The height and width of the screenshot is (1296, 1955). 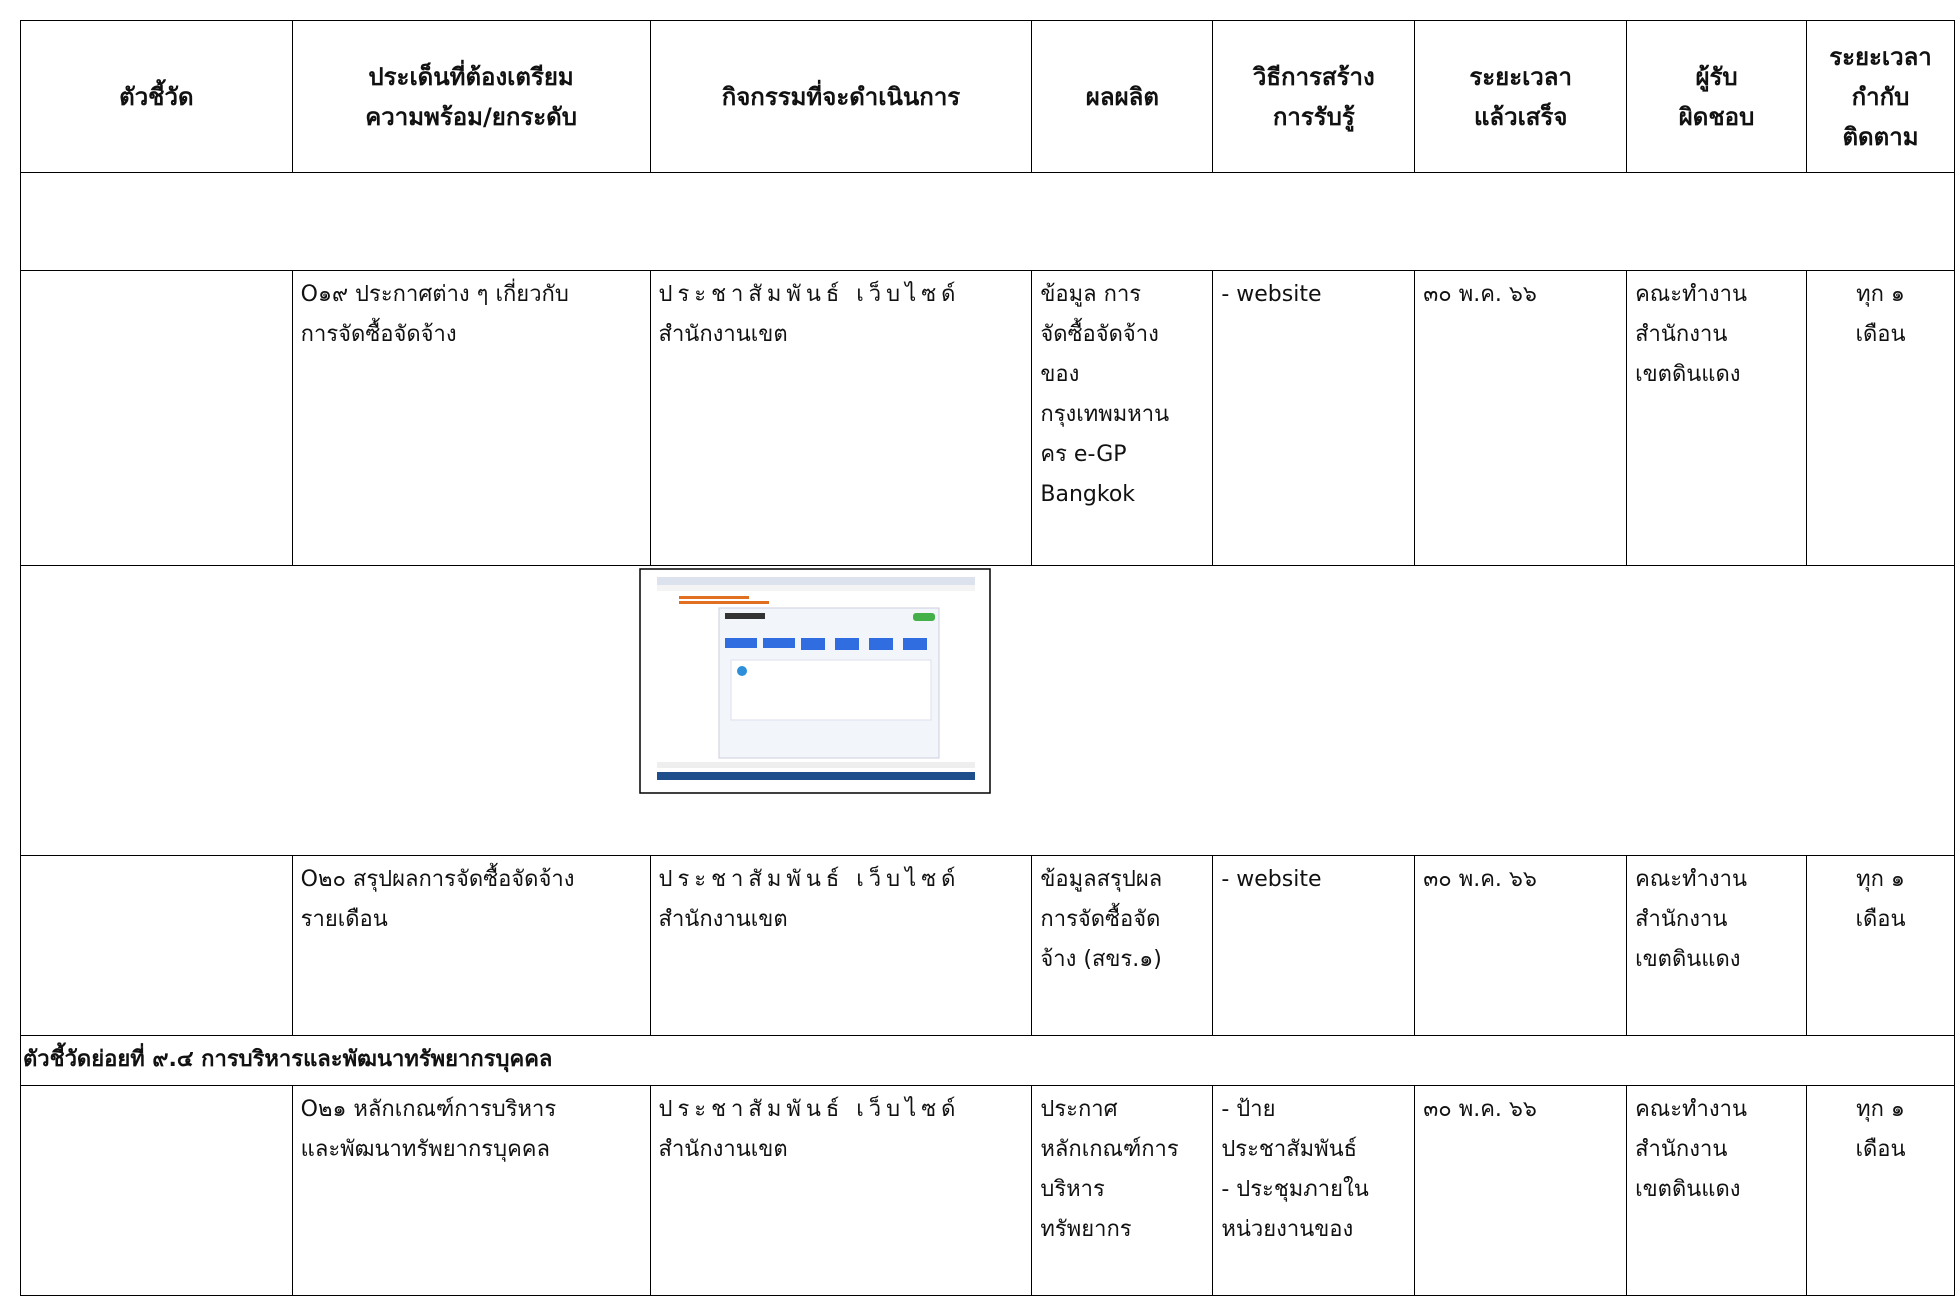 I want to click on cell-line: ผู้รับ, so click(x=1716, y=76).